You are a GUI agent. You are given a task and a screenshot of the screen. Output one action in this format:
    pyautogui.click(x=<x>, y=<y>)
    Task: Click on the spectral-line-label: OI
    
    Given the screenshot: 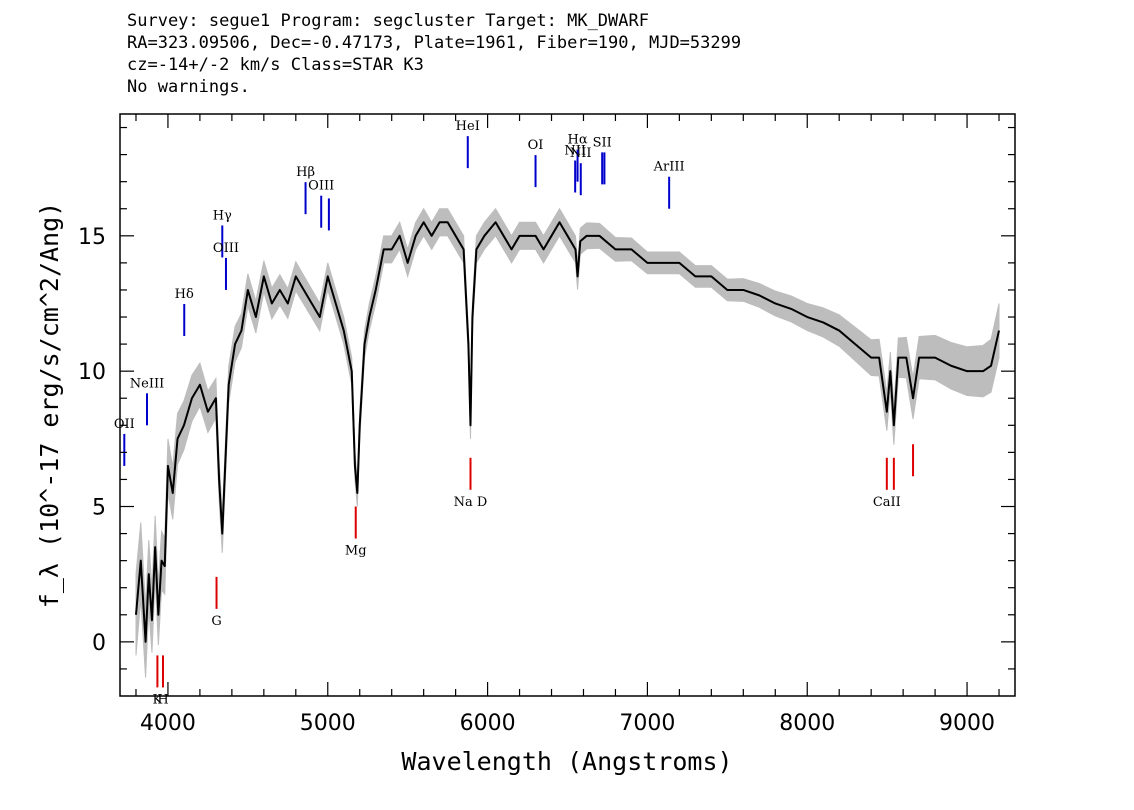 What is the action you would take?
    pyautogui.click(x=536, y=145)
    